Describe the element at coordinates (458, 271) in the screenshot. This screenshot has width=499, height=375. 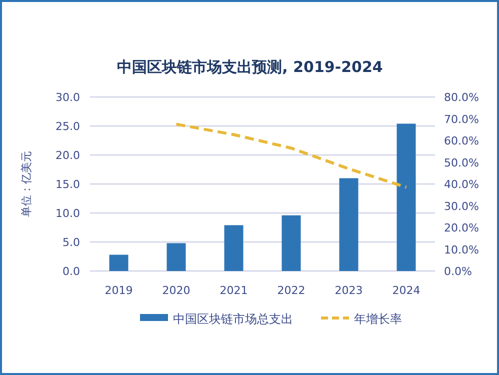
I see `y2-tick-label: 0.0%` at that location.